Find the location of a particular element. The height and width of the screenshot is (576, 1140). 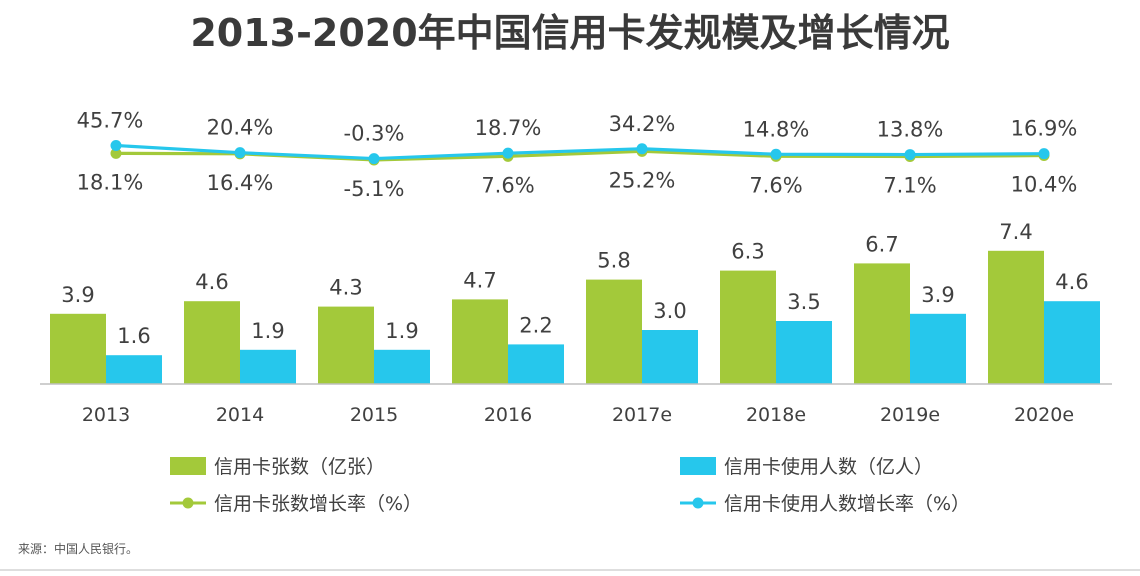

bar-cards-2019e is located at coordinates (882, 323).